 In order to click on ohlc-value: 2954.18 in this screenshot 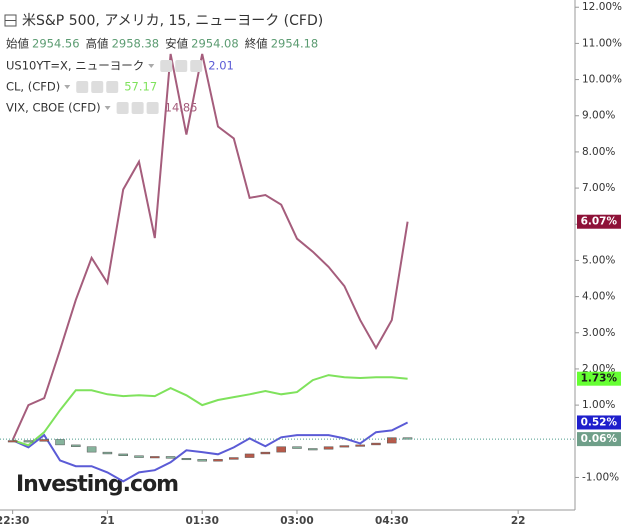, I will do `click(295, 44)`.